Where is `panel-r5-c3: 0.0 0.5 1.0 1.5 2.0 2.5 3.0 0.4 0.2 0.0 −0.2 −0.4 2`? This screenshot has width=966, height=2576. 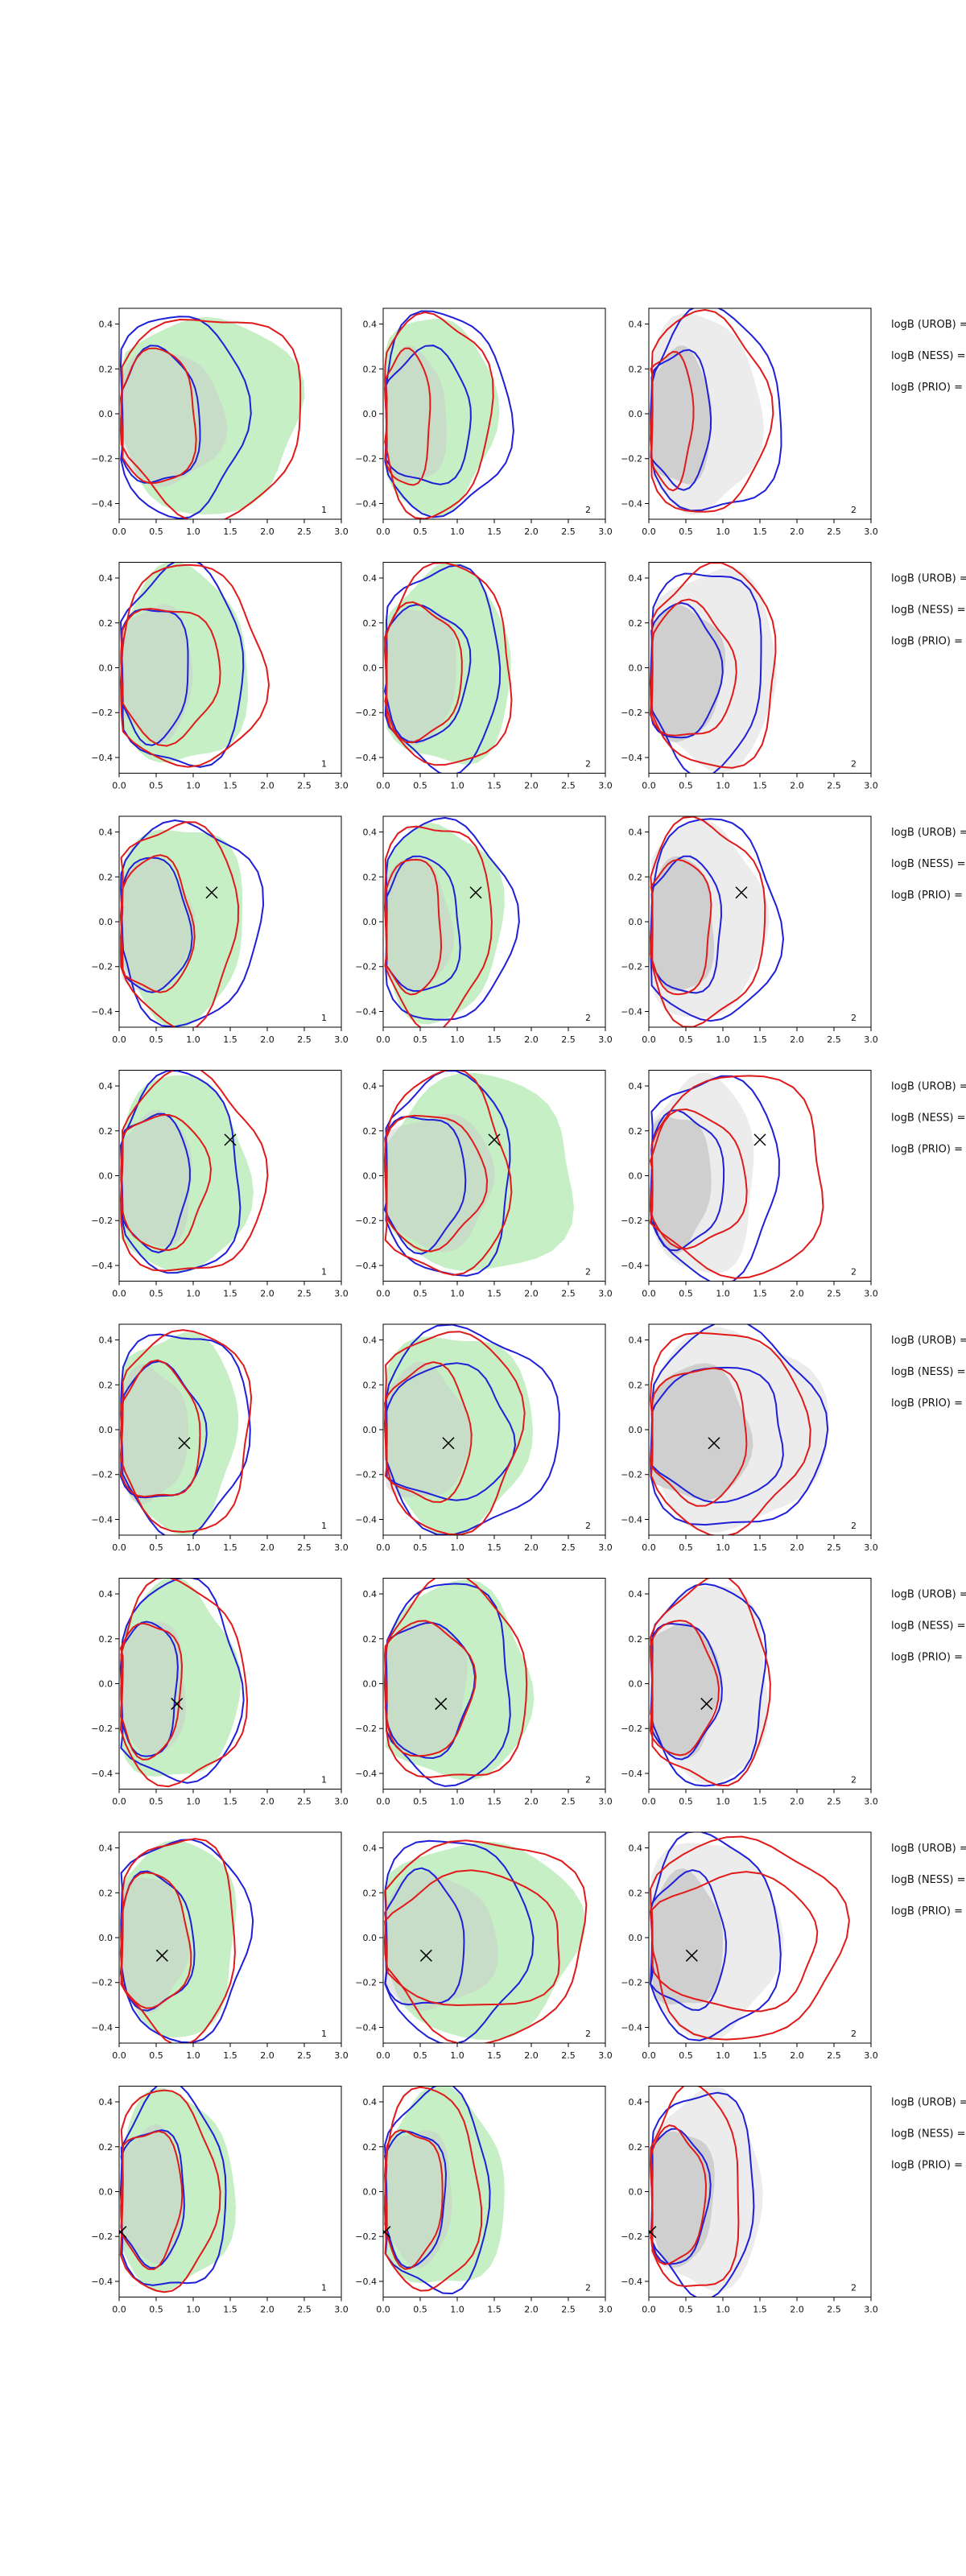 panel-r5-c3: 0.0 0.5 1.0 1.5 2.0 2.5 3.0 0.4 0.2 0.0 −0.2 −0.4 2 is located at coordinates (749, 1438).